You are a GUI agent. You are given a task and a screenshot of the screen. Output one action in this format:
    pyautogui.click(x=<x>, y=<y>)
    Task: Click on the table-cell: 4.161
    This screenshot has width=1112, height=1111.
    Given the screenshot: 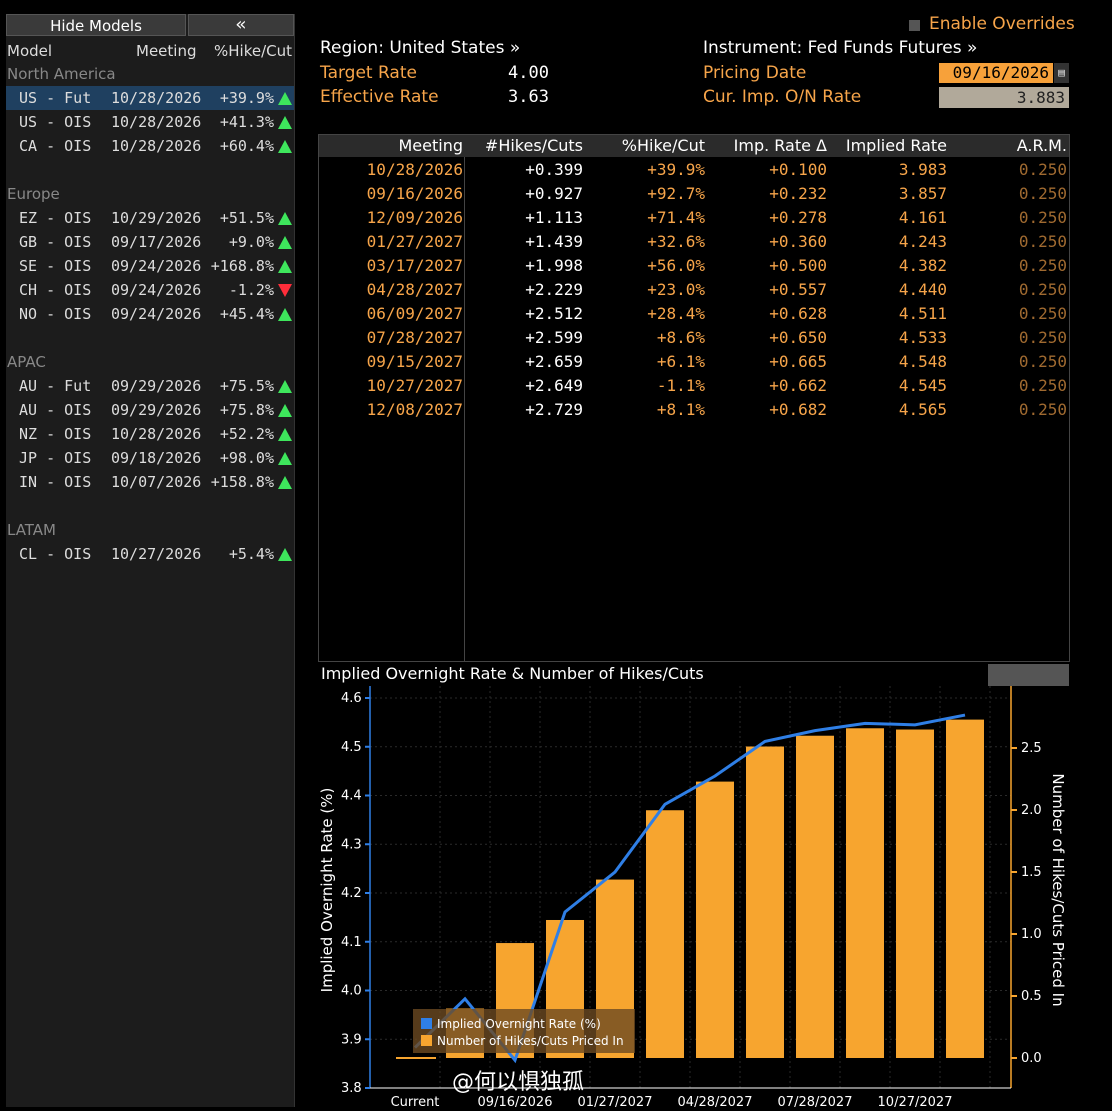 What is the action you would take?
    pyautogui.click(x=922, y=217)
    